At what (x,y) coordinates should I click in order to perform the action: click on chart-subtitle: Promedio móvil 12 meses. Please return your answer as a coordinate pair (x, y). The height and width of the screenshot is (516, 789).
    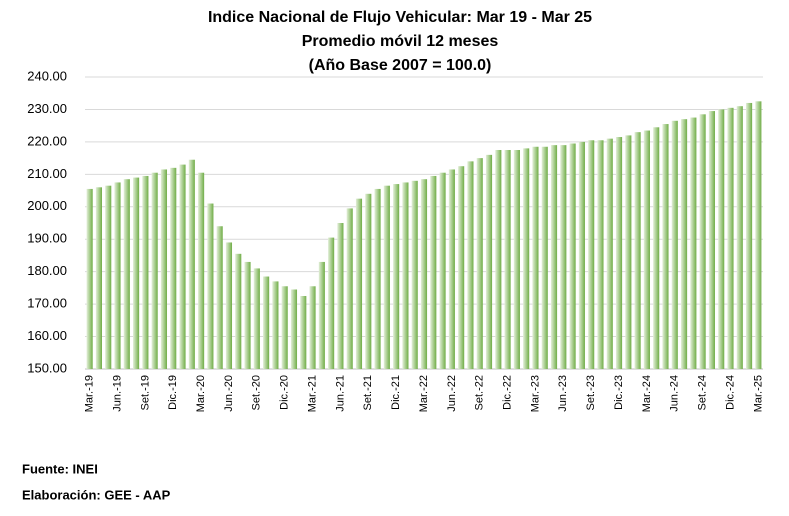
    Looking at the image, I should click on (400, 41).